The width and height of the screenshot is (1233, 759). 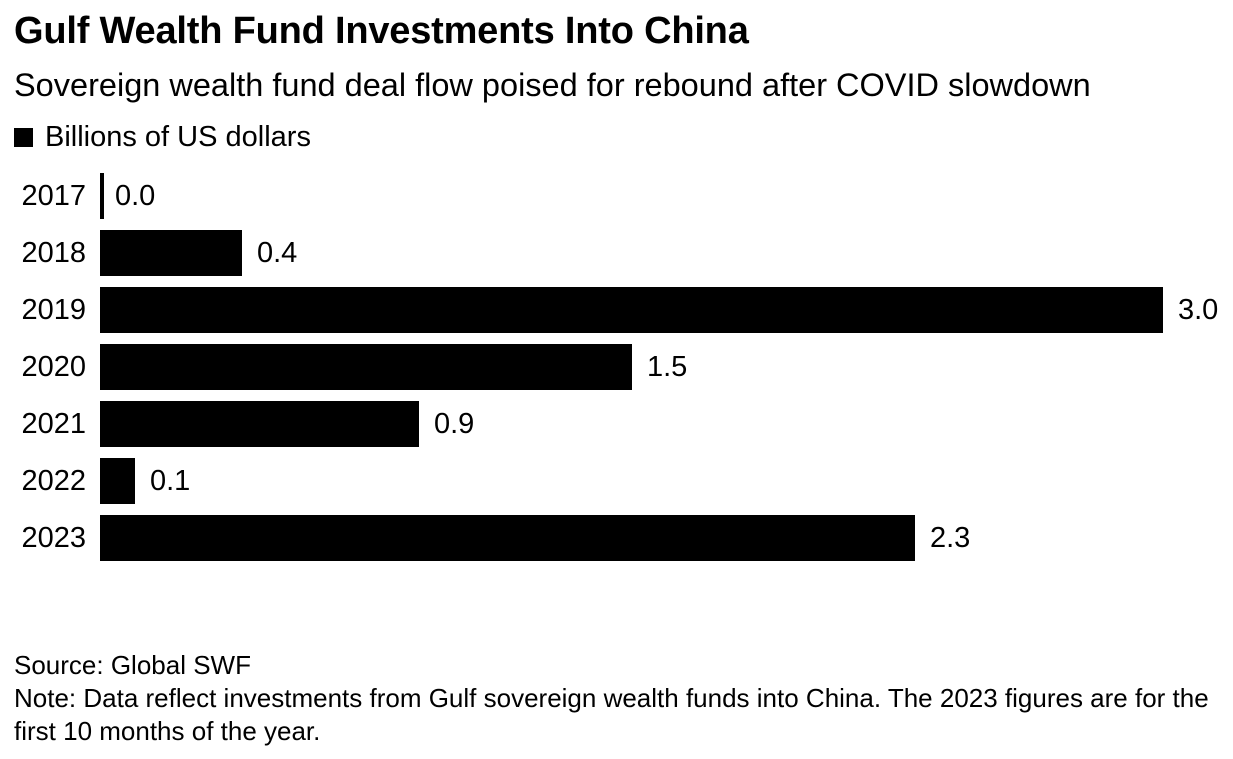 I want to click on bar-track: 1.5, so click(x=666, y=367).